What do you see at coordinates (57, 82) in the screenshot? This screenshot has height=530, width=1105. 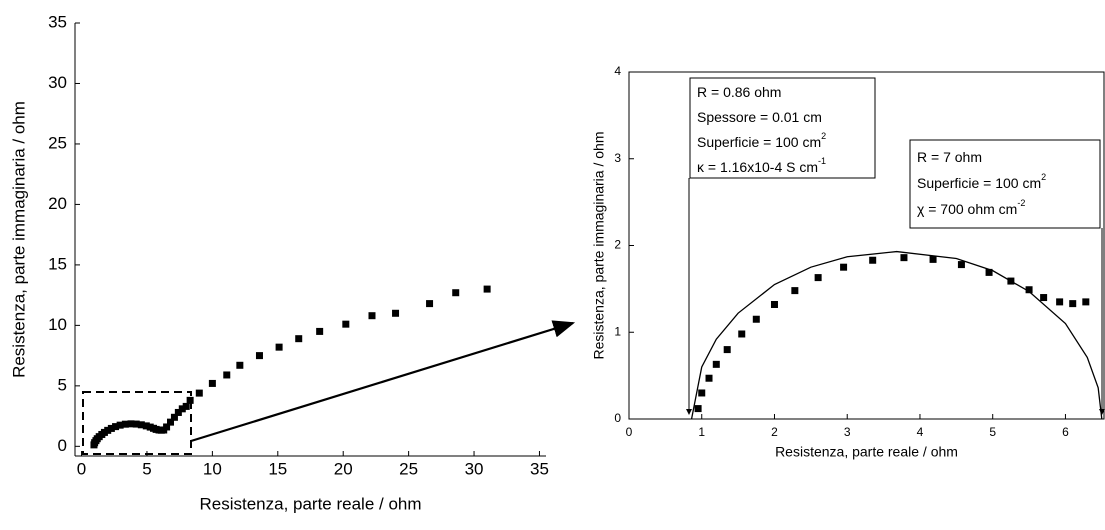 I see `y-tick-label: 30` at bounding box center [57, 82].